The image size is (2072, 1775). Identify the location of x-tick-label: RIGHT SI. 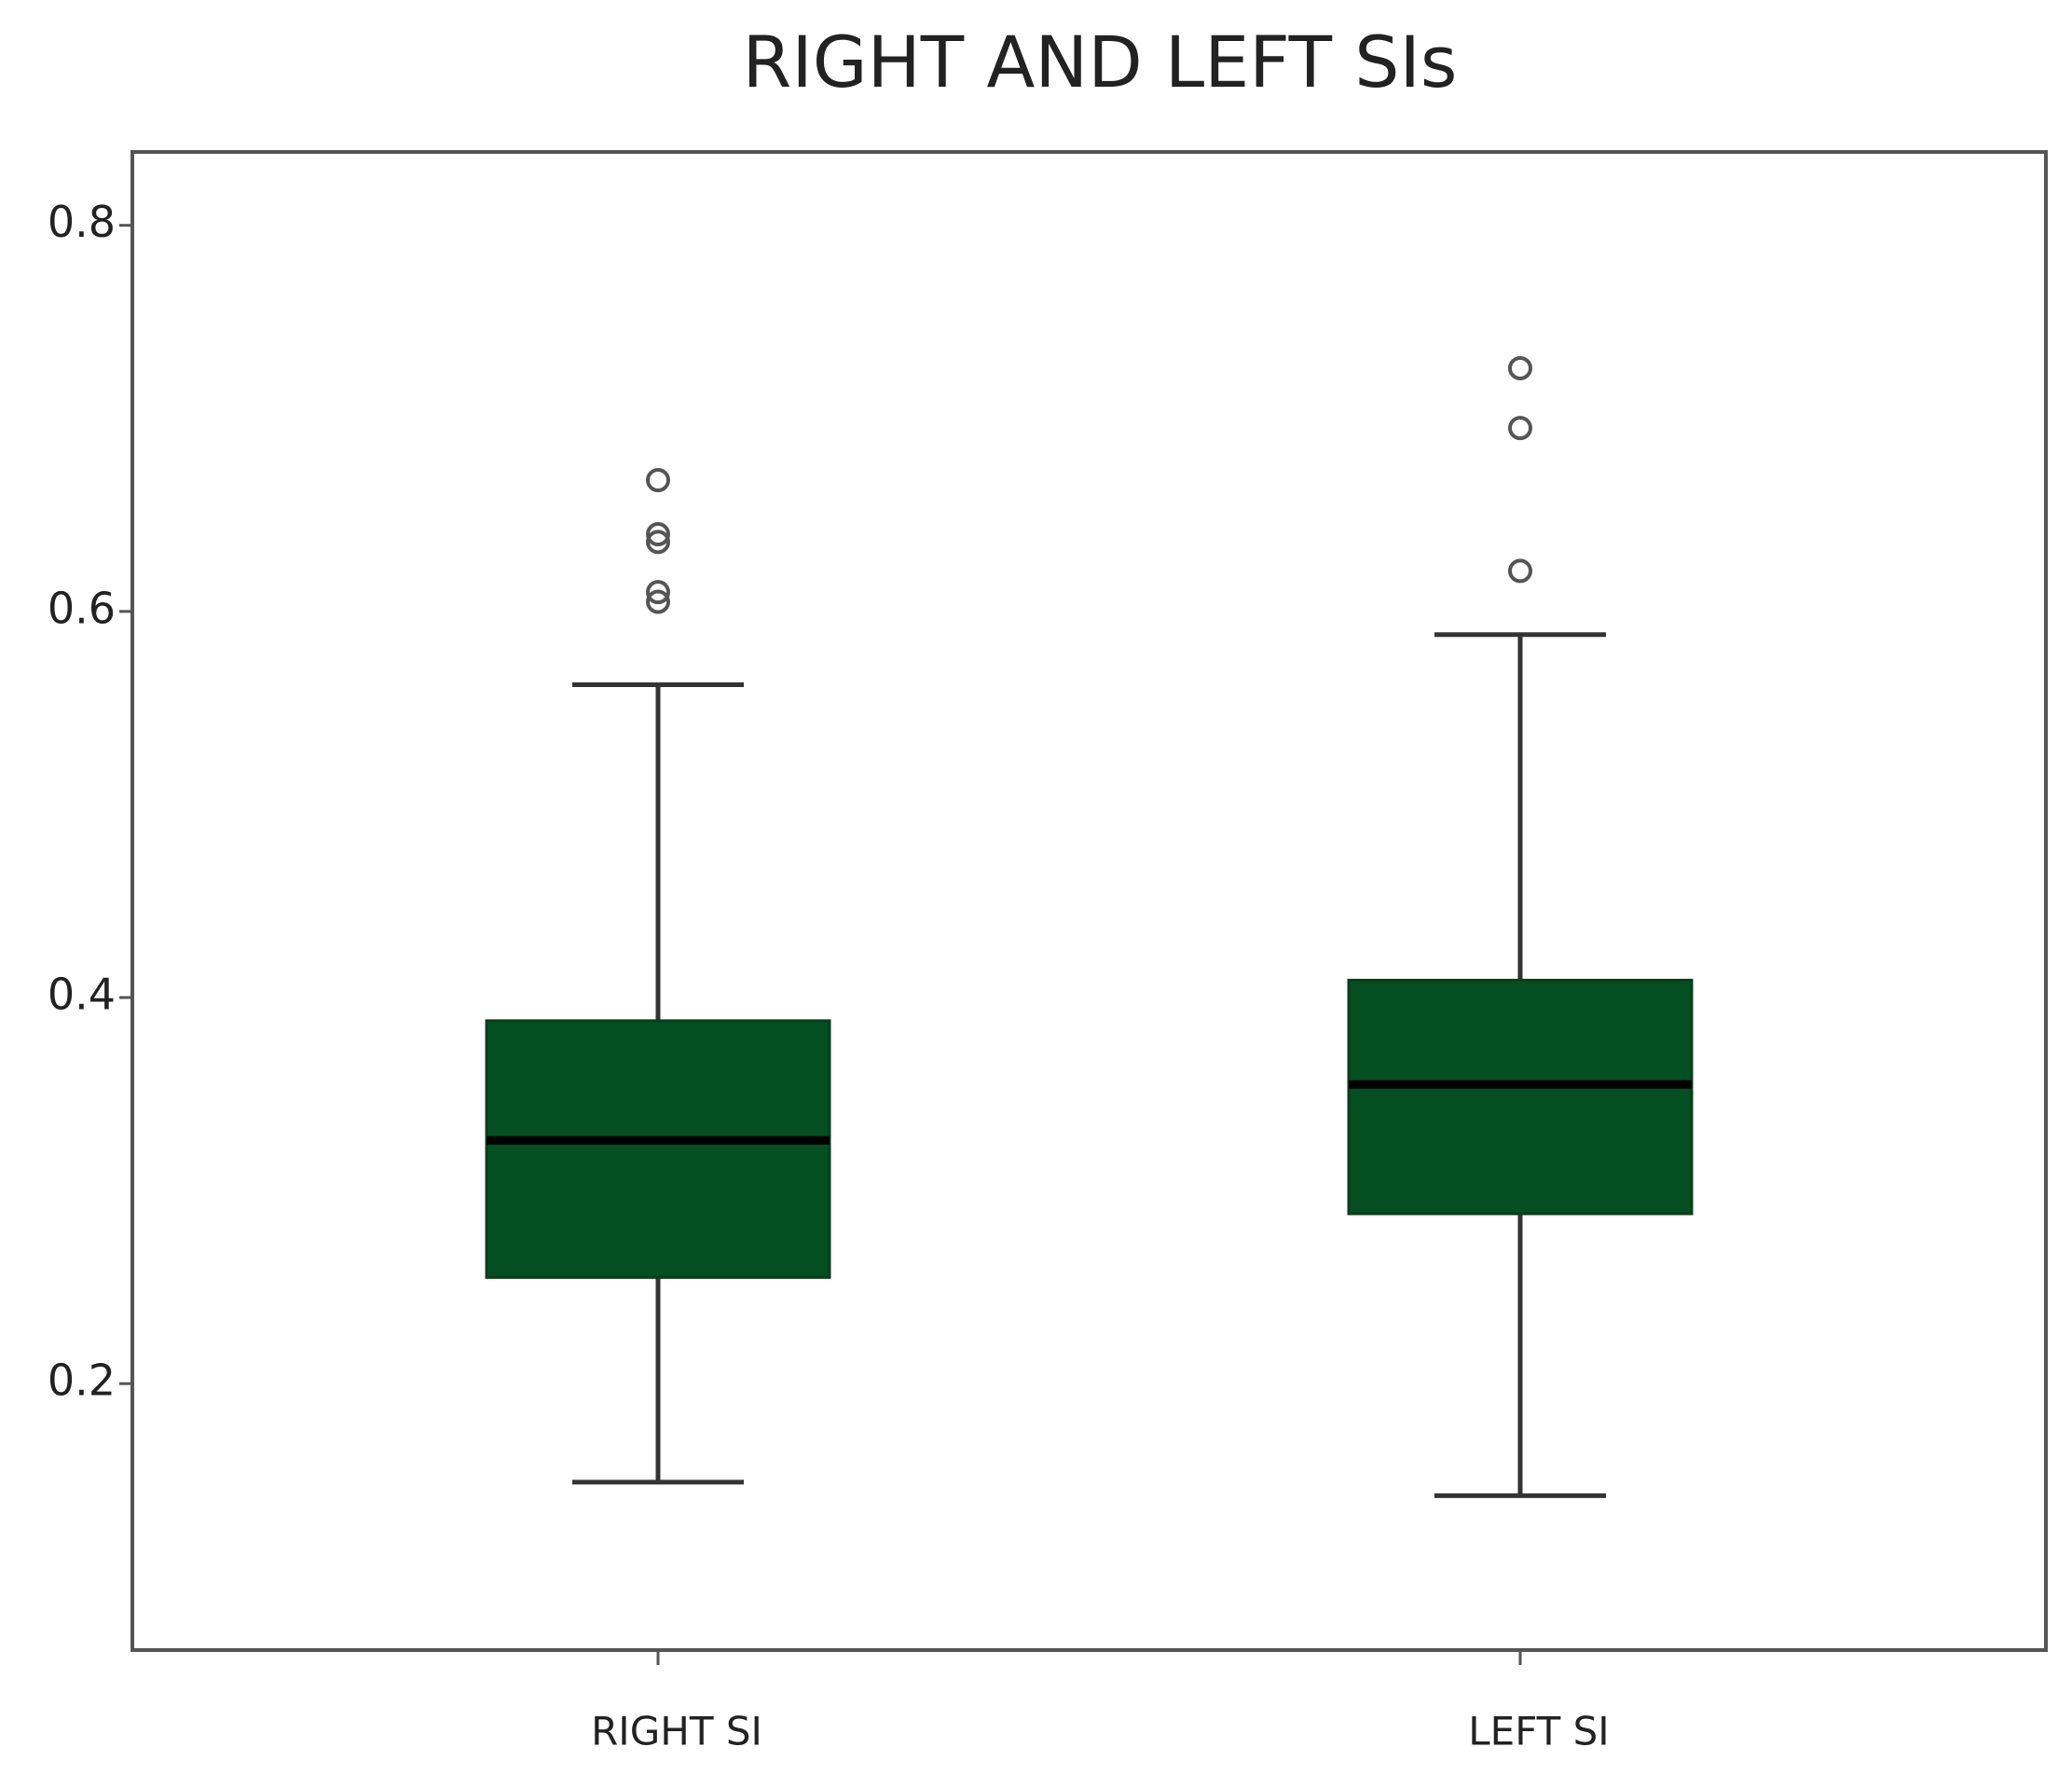
(676, 1732).